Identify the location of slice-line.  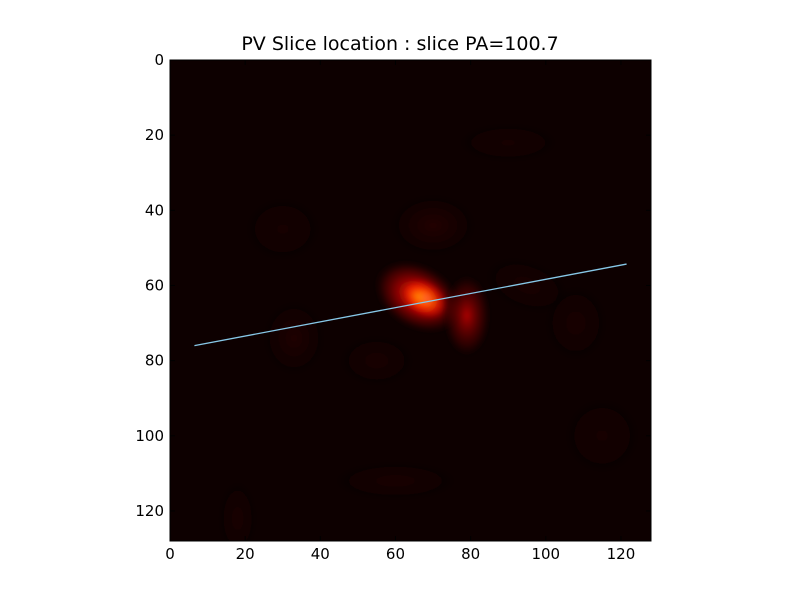
(410, 305).